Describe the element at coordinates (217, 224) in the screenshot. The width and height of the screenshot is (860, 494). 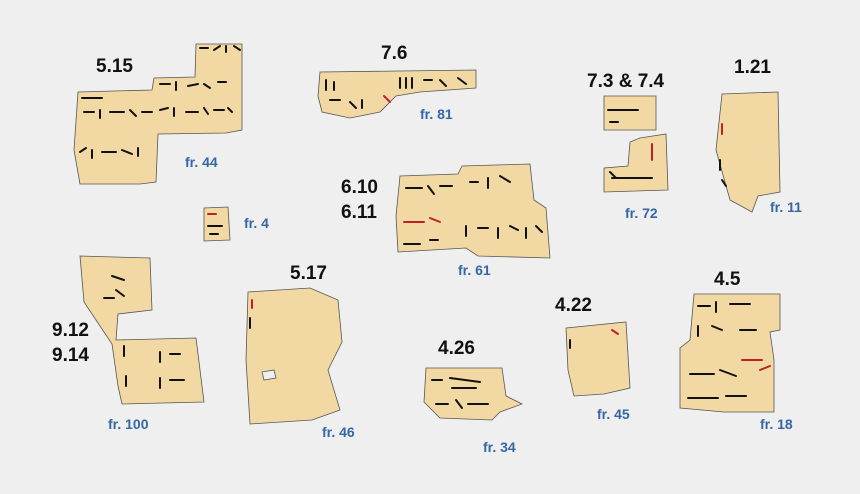
I see `fragment-fr4` at that location.